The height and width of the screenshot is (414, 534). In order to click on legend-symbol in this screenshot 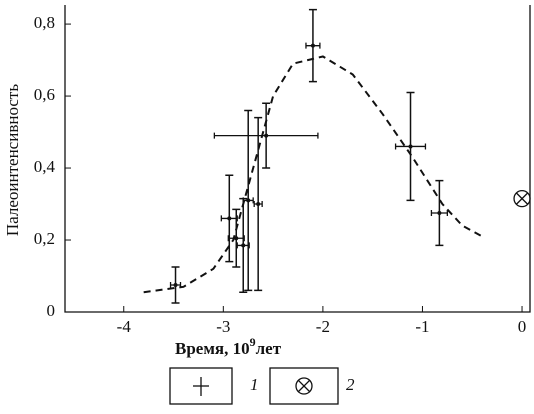, I will do `click(304, 386)`.